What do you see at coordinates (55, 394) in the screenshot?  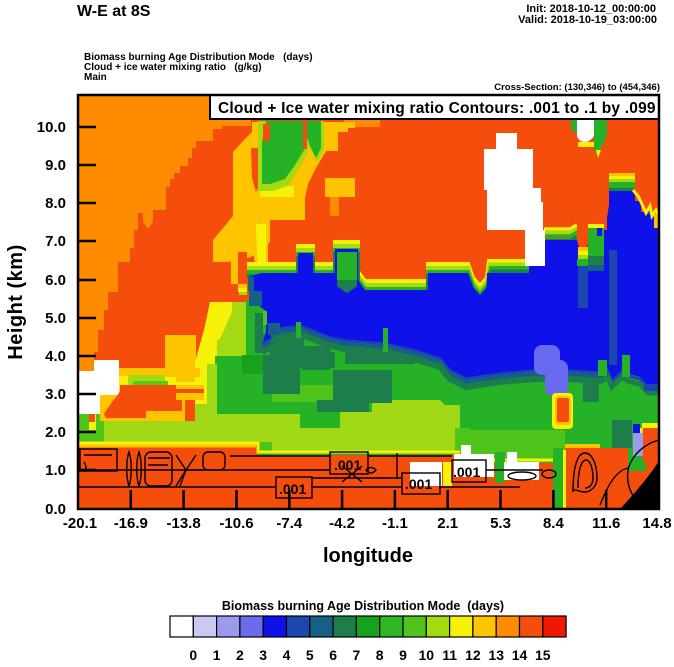 I see `svg-text: 3.0` at bounding box center [55, 394].